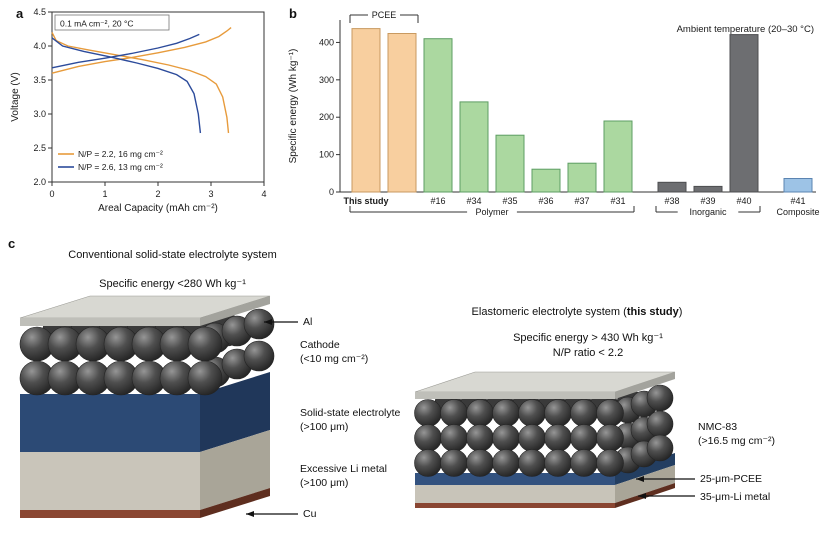 The image size is (831, 544). I want to click on right-title-emphasis: this study, so click(652, 312).